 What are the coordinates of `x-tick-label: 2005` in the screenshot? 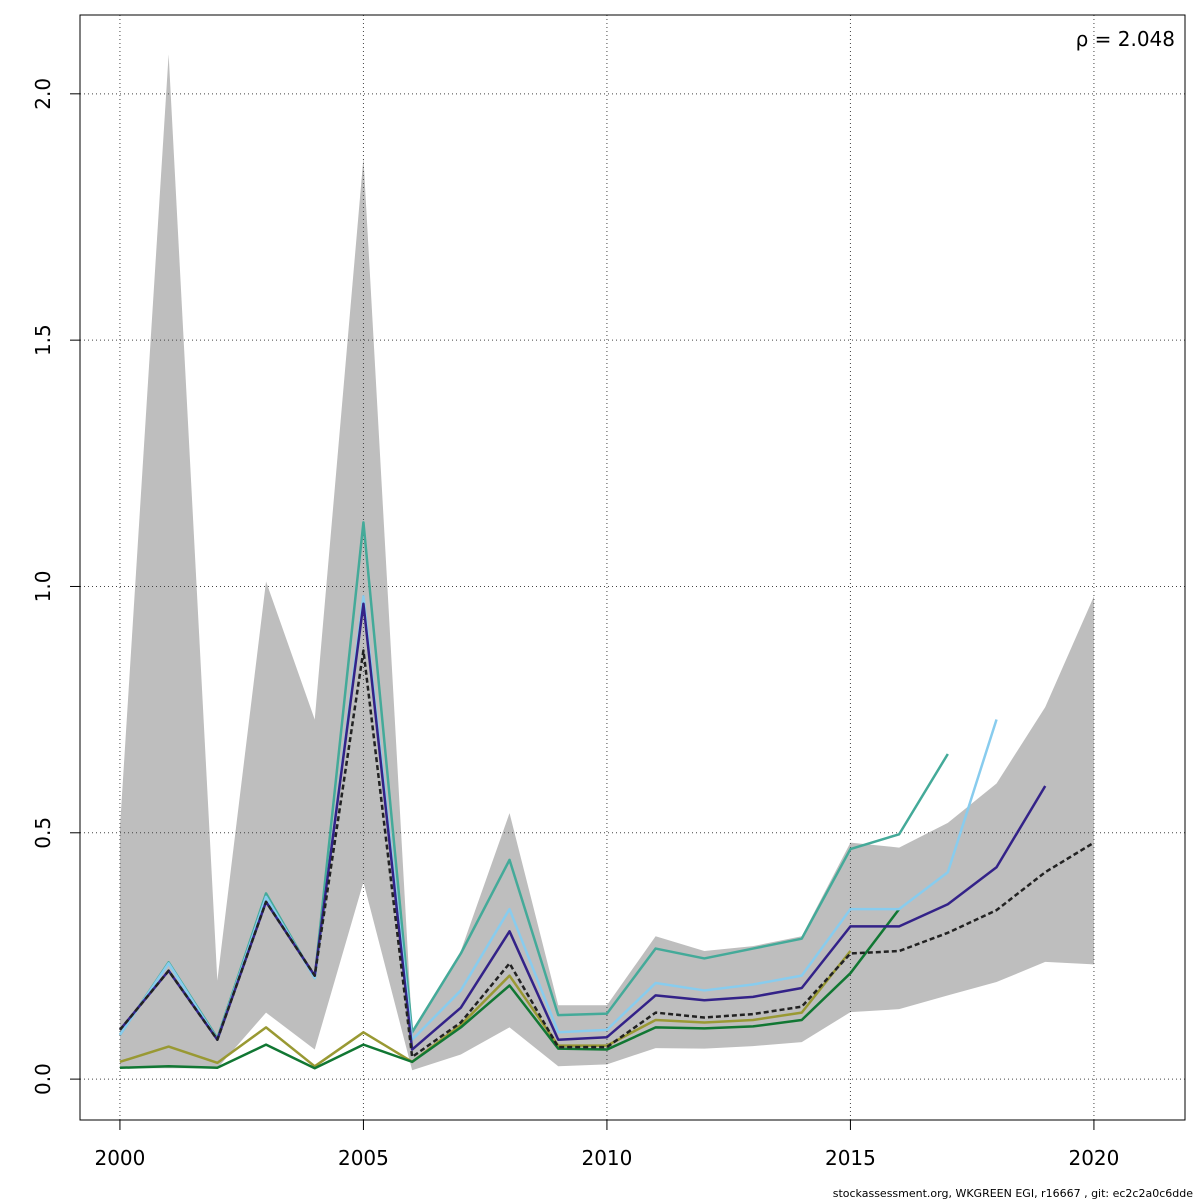 It's located at (363, 1158).